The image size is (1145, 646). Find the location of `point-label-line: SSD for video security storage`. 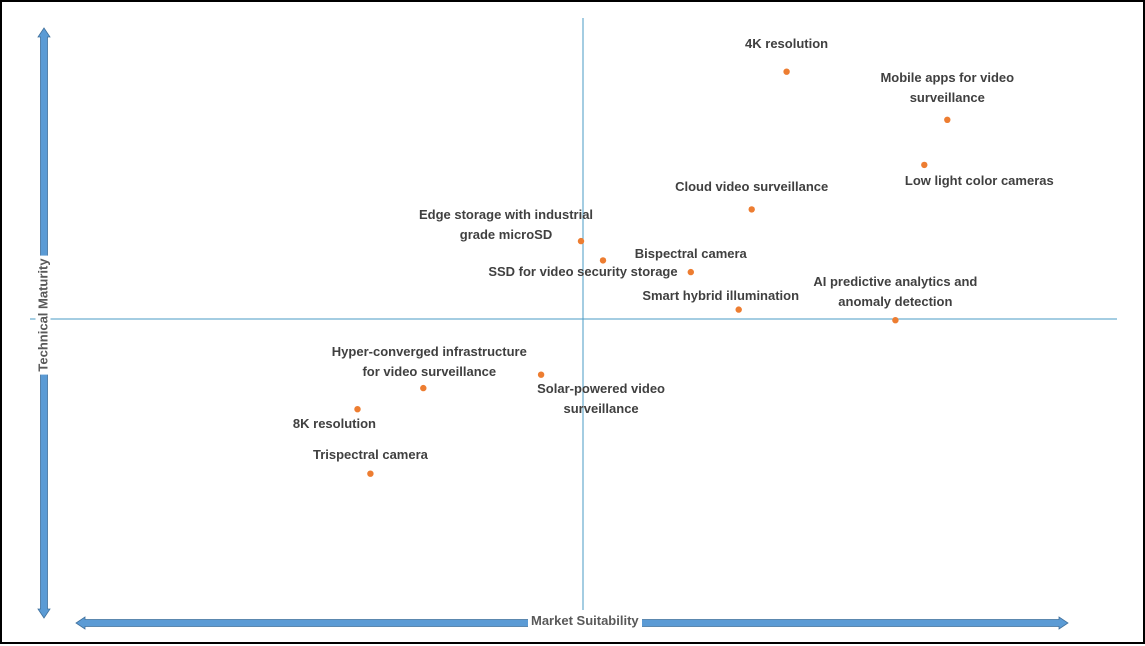

point-label-line: SSD for video security storage is located at coordinates (583, 272).